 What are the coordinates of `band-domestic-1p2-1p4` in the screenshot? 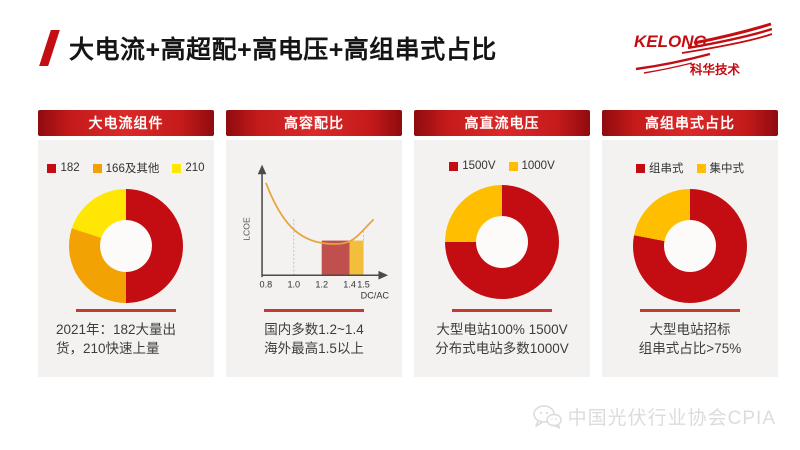 It's located at (335, 258).